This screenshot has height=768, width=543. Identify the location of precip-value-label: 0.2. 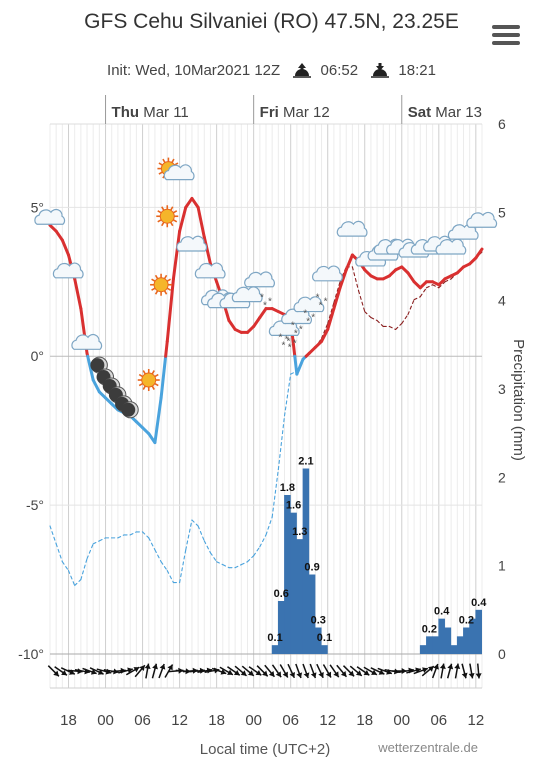
(466, 621).